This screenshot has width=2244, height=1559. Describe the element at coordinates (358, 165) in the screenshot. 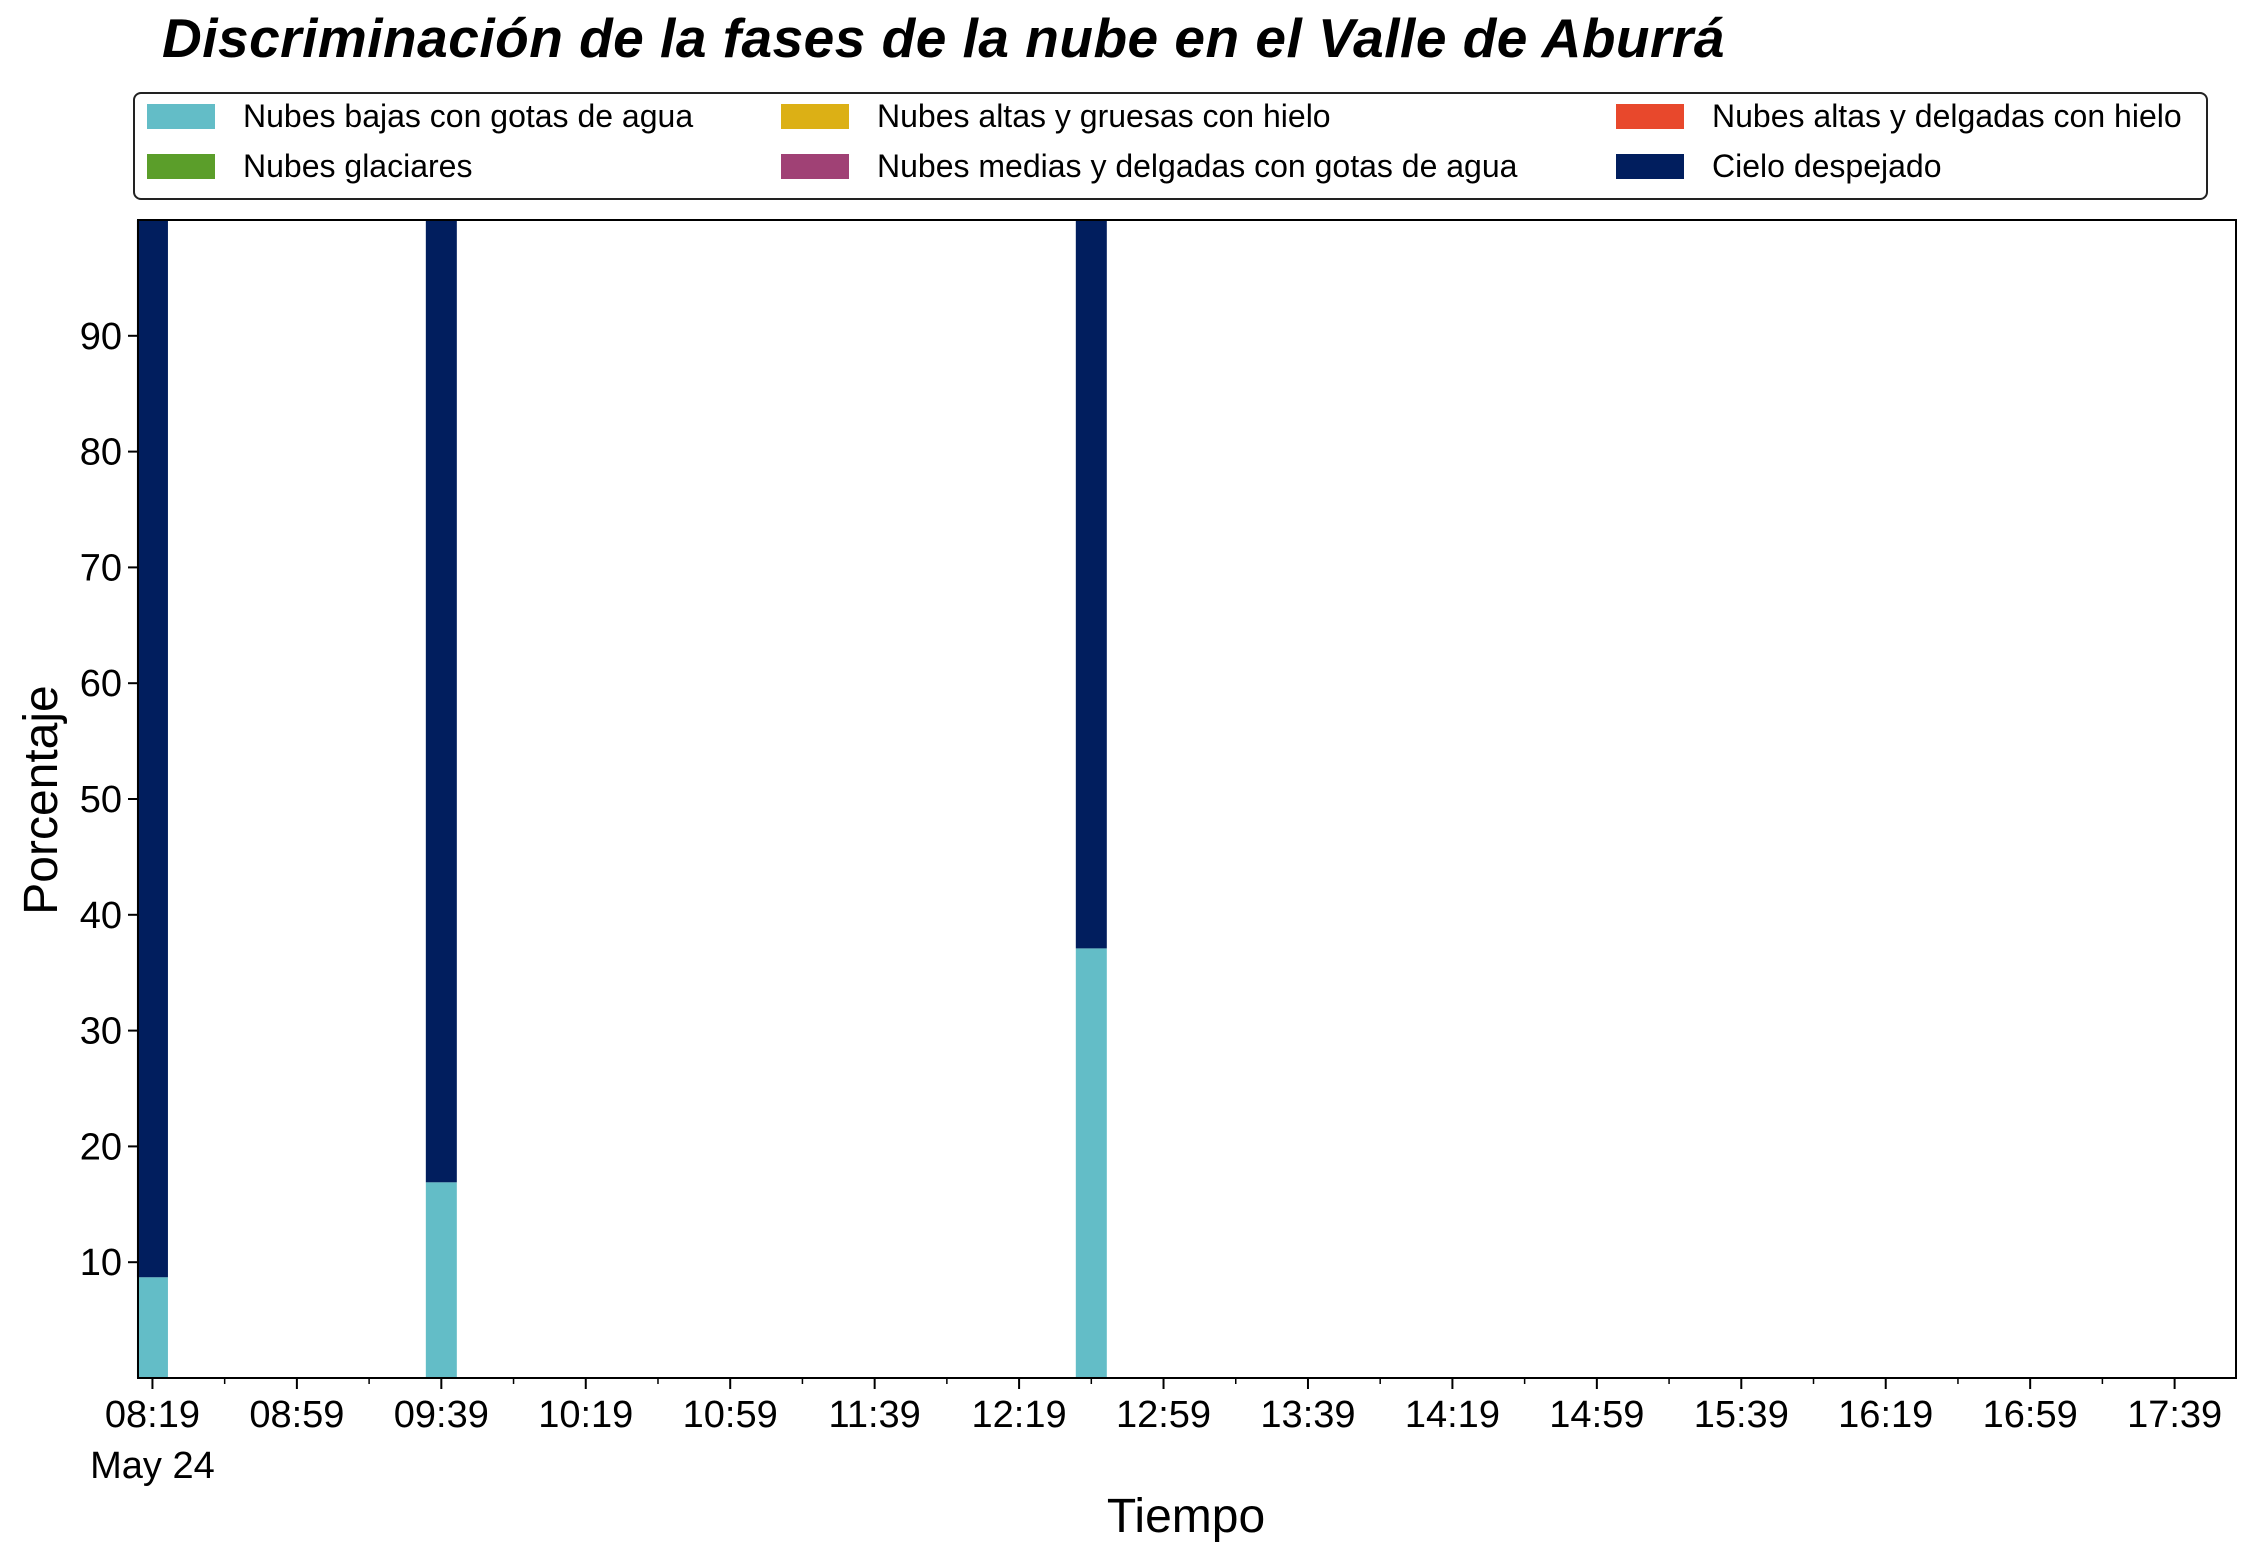

I see `legend-label: Nubes glaciares` at that location.